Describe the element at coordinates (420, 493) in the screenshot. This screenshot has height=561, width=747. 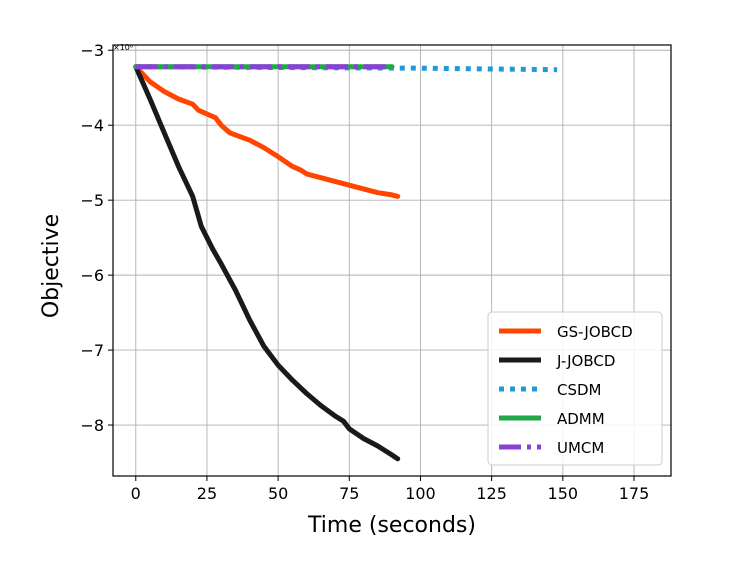
I see `x-tick-label: 100` at that location.